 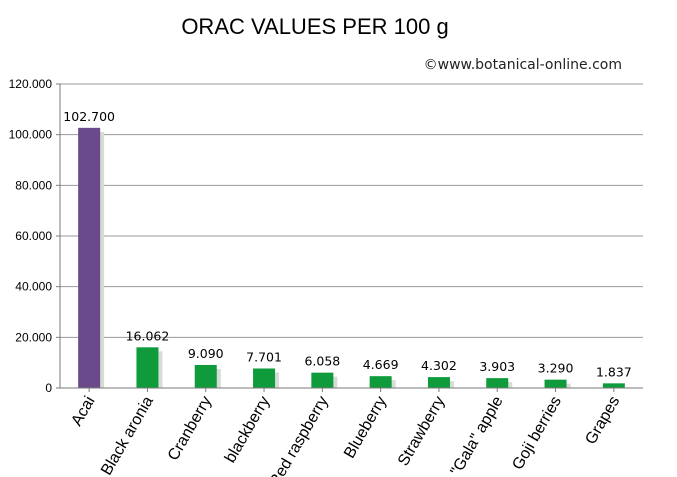 What do you see at coordinates (556, 368) in the screenshot?
I see `data-label: 3.290` at bounding box center [556, 368].